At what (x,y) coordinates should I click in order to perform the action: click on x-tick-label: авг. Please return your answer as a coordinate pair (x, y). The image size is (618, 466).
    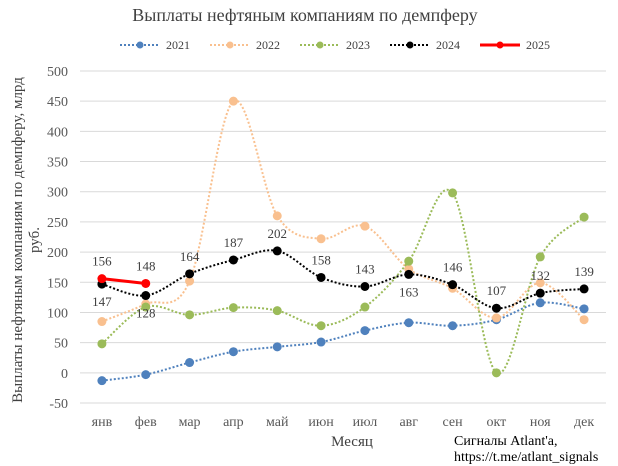
    Looking at the image, I should click on (408, 422).